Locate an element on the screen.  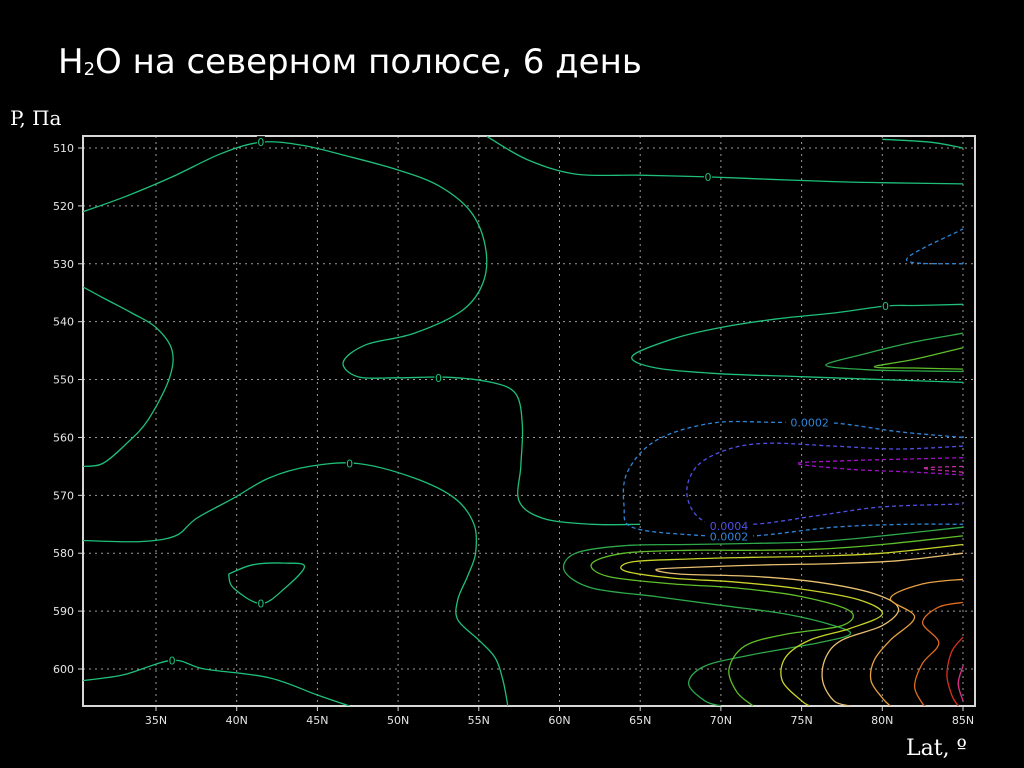
y-tick-label: 580 is located at coordinates (63, 553).